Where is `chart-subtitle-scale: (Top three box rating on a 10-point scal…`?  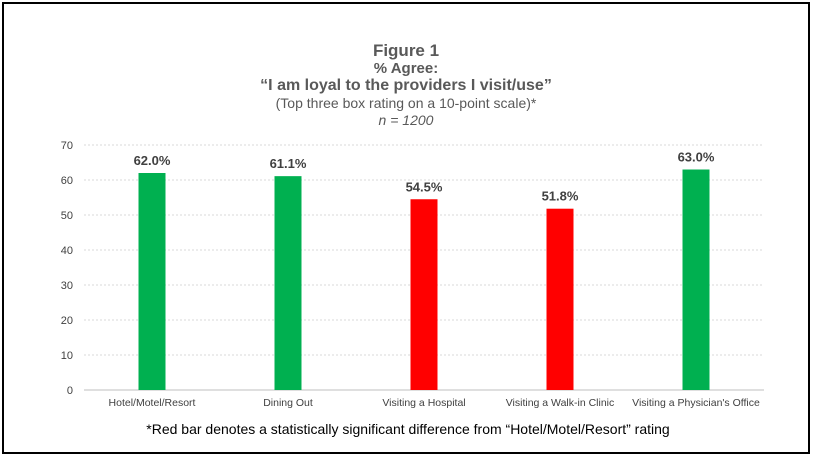 chart-subtitle-scale: (Top three box rating on a 10-point scal… is located at coordinates (406, 103).